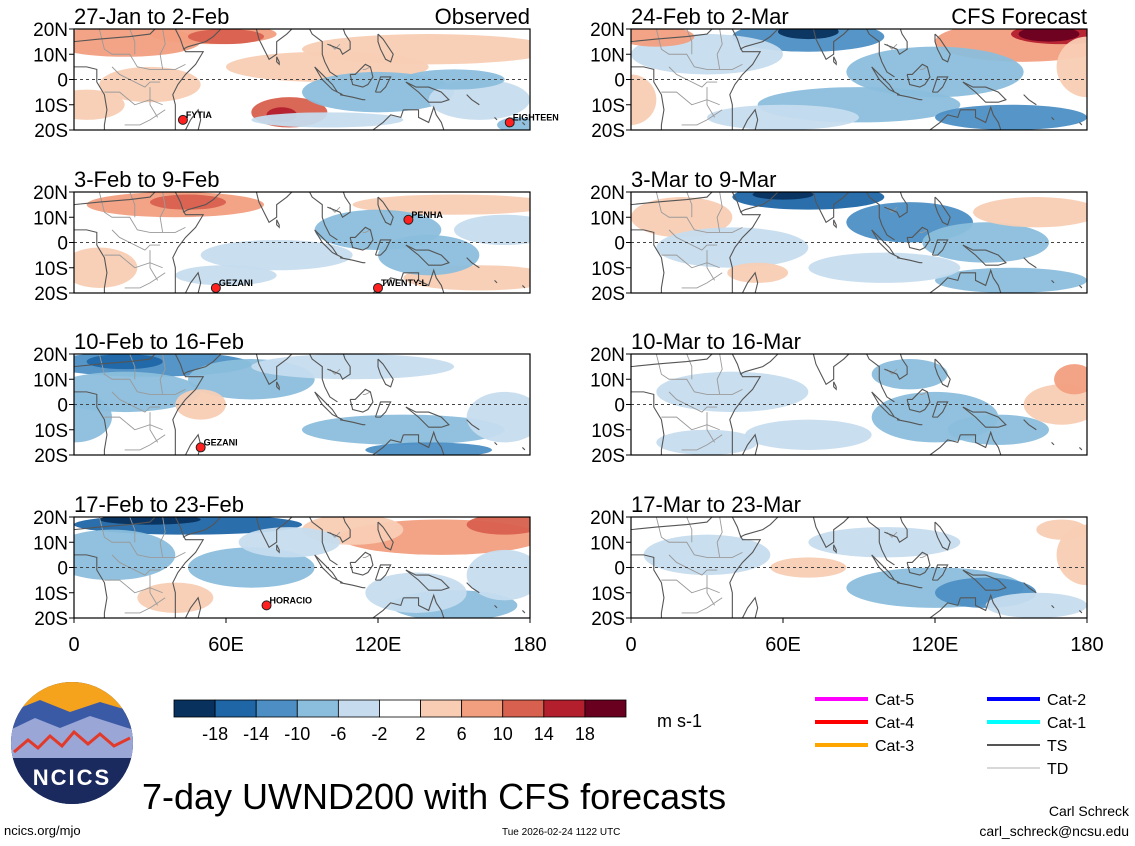  I want to click on footer-timestamp: Tue 2026-02-24 1122 UTC, so click(561, 832).